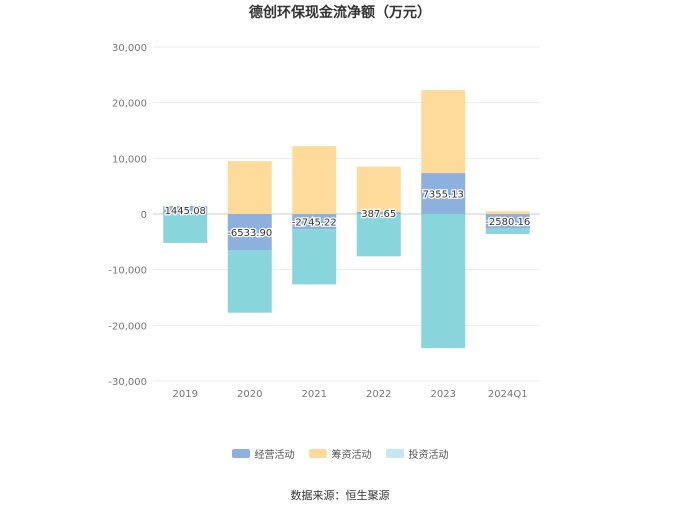  I want to click on legend-label-operating: 经营活动, so click(274, 455).